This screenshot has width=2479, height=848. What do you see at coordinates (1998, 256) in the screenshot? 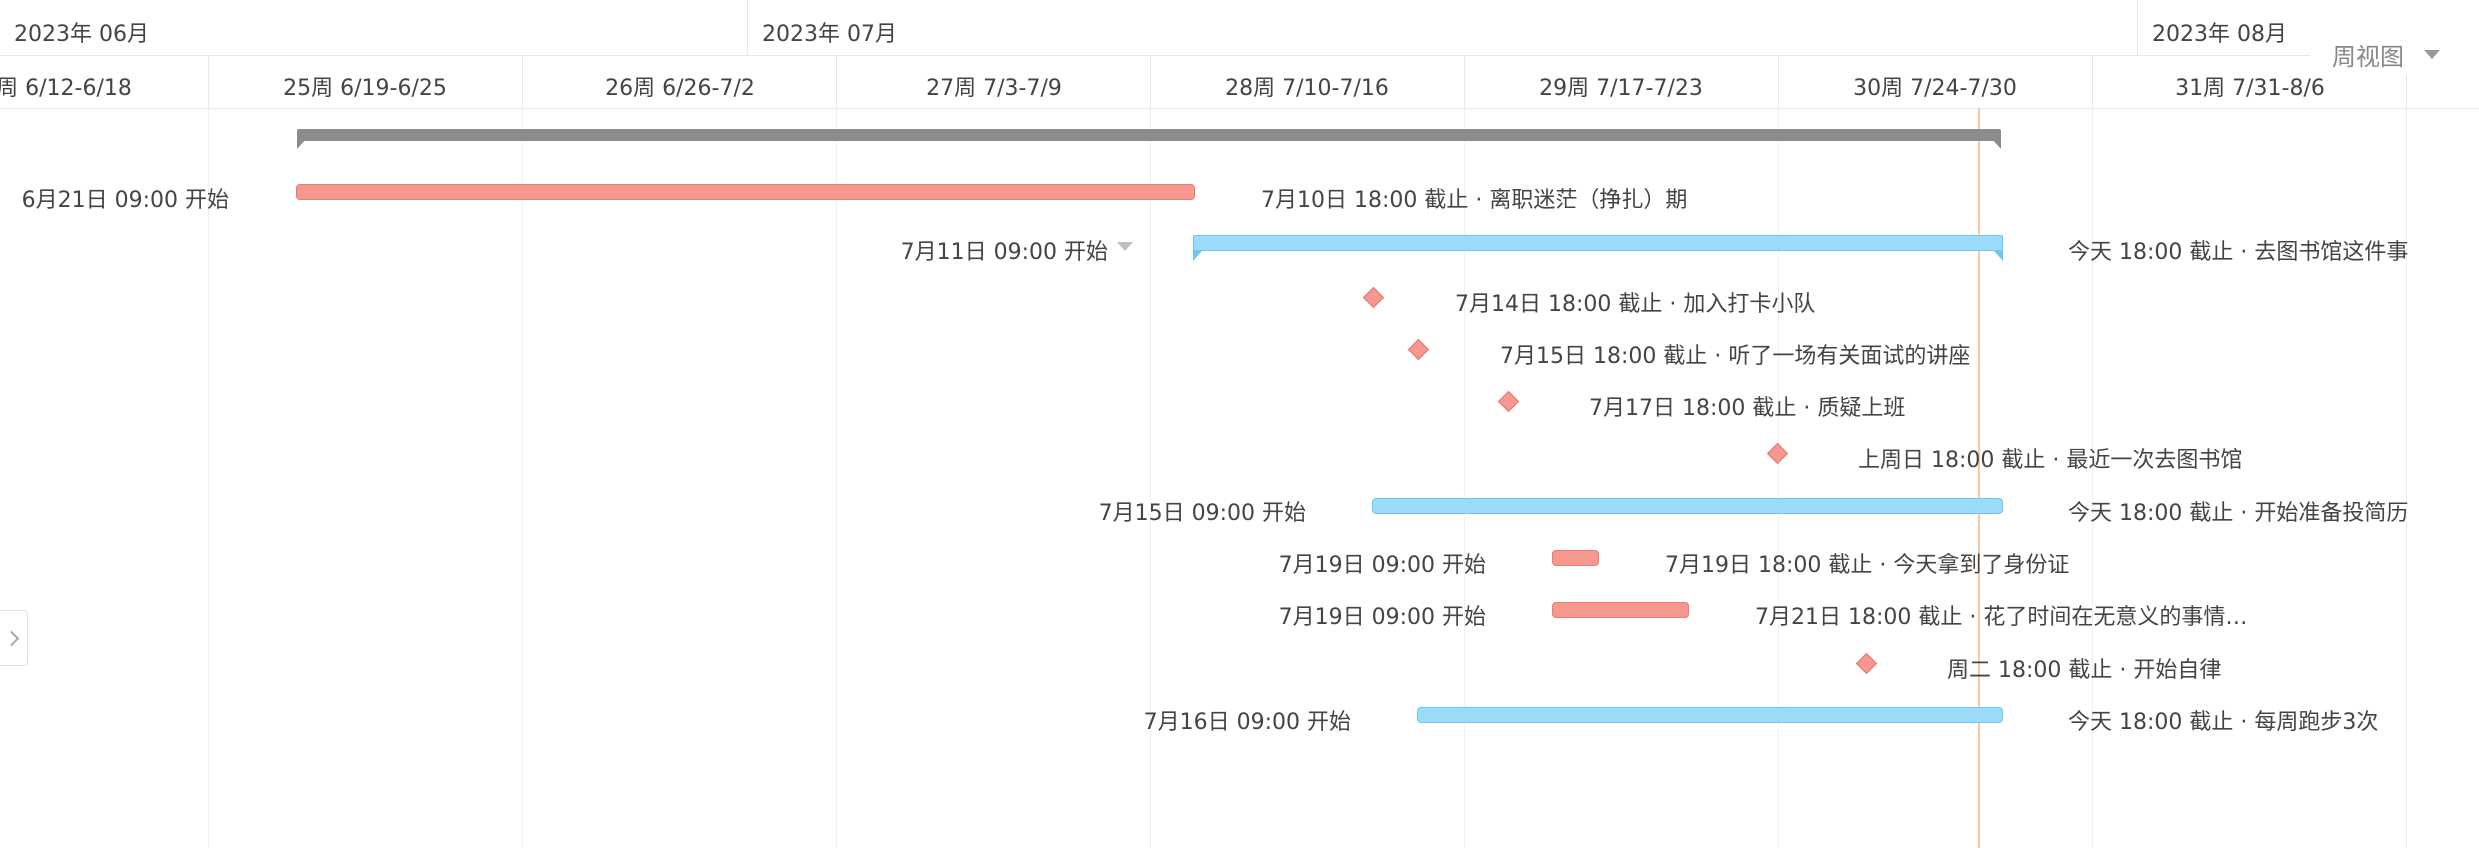
I see `task-cap-right` at bounding box center [1998, 256].